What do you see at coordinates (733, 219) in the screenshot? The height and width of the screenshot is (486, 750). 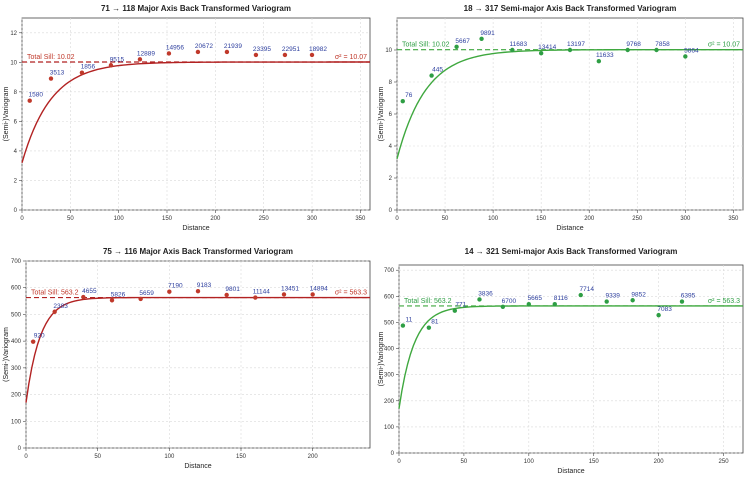 I see `x-tick-label: 350` at bounding box center [733, 219].